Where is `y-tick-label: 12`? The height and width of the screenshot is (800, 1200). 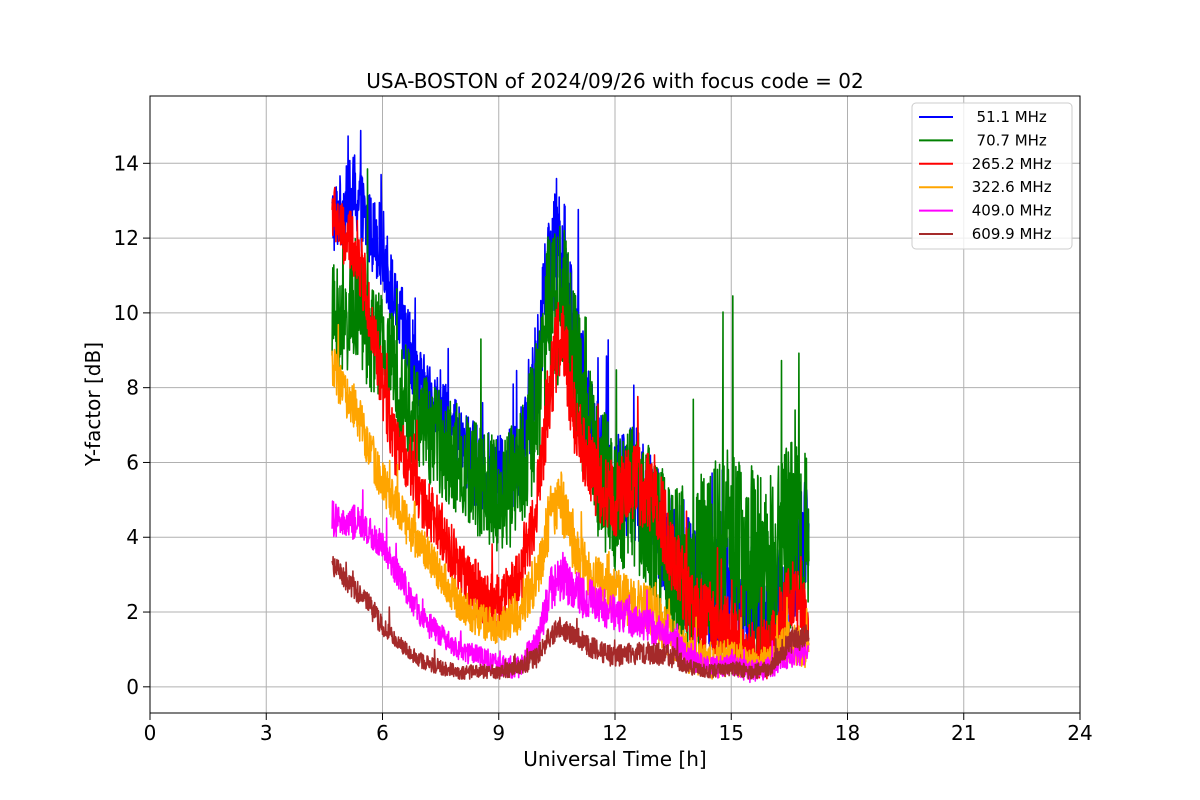 y-tick-label: 12 is located at coordinates (126, 238).